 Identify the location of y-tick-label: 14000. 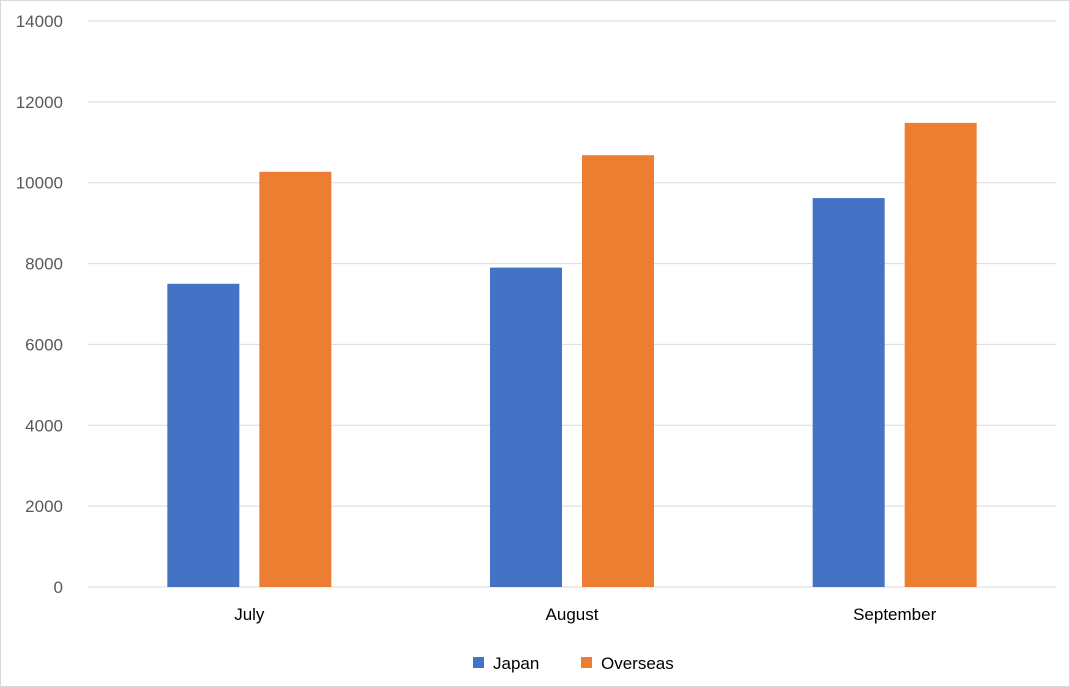
(39, 21).